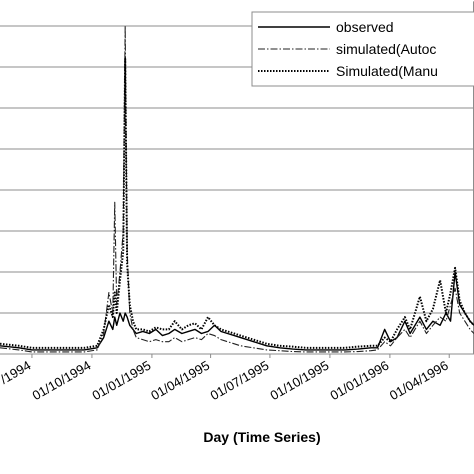  I want to click on legend: observed simulated(Autoc Simulated(Manu, so click(362, 49).